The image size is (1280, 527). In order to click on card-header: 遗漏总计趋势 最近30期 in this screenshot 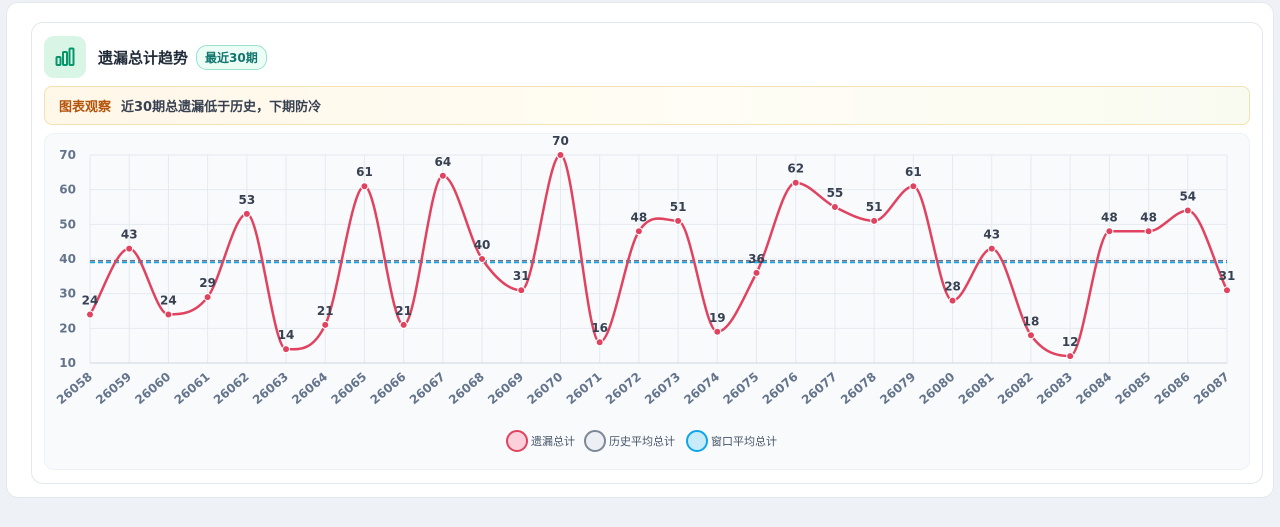, I will do `click(155, 57)`.